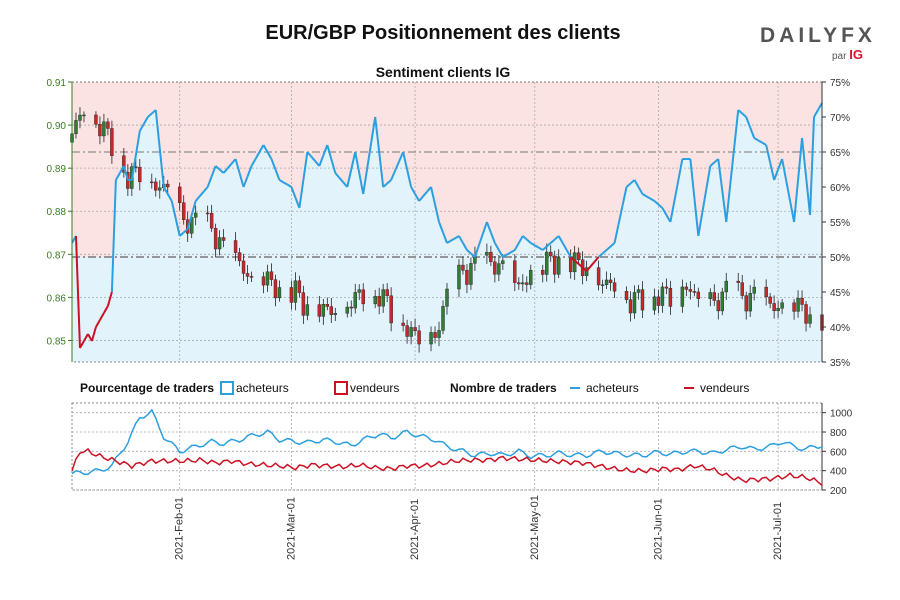  Describe the element at coordinates (57, 83) in the screenshot. I see `price-tick-label: 0.91` at that location.